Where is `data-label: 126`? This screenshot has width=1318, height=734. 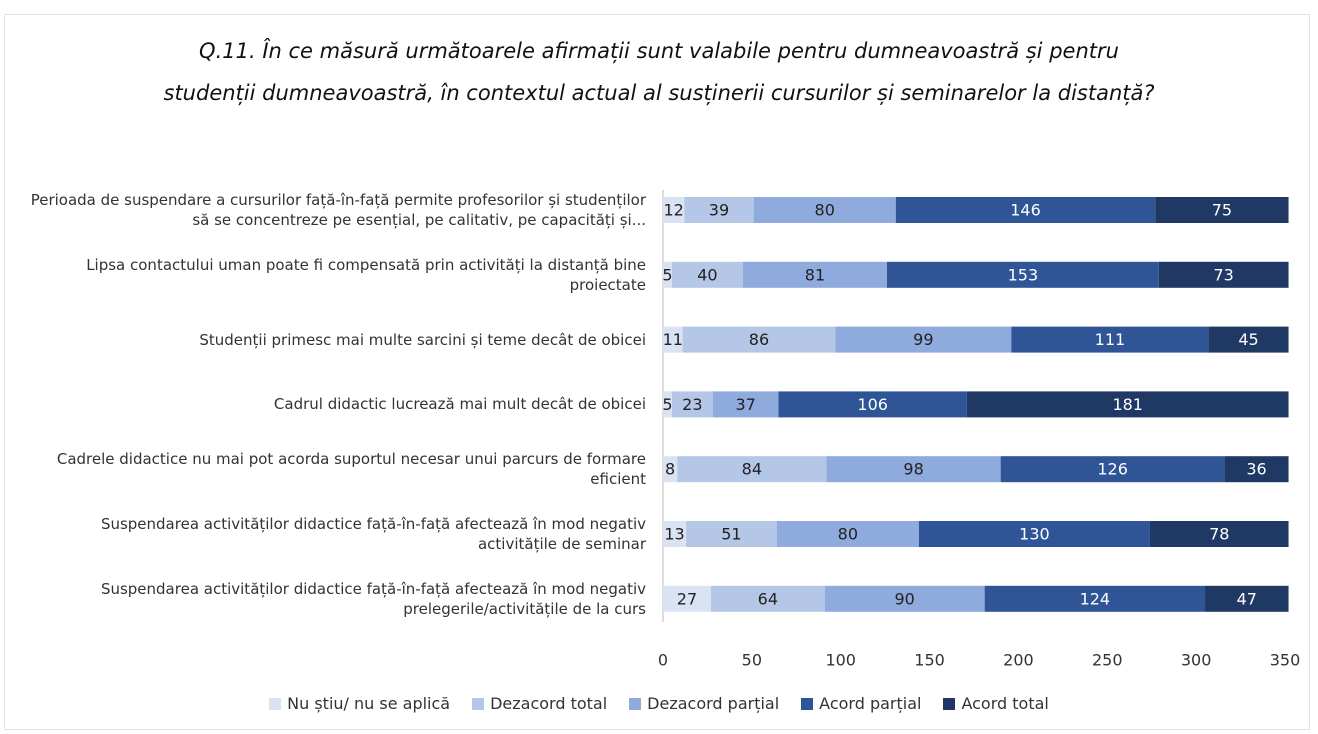
data-label: 126 is located at coordinates (1112, 469).